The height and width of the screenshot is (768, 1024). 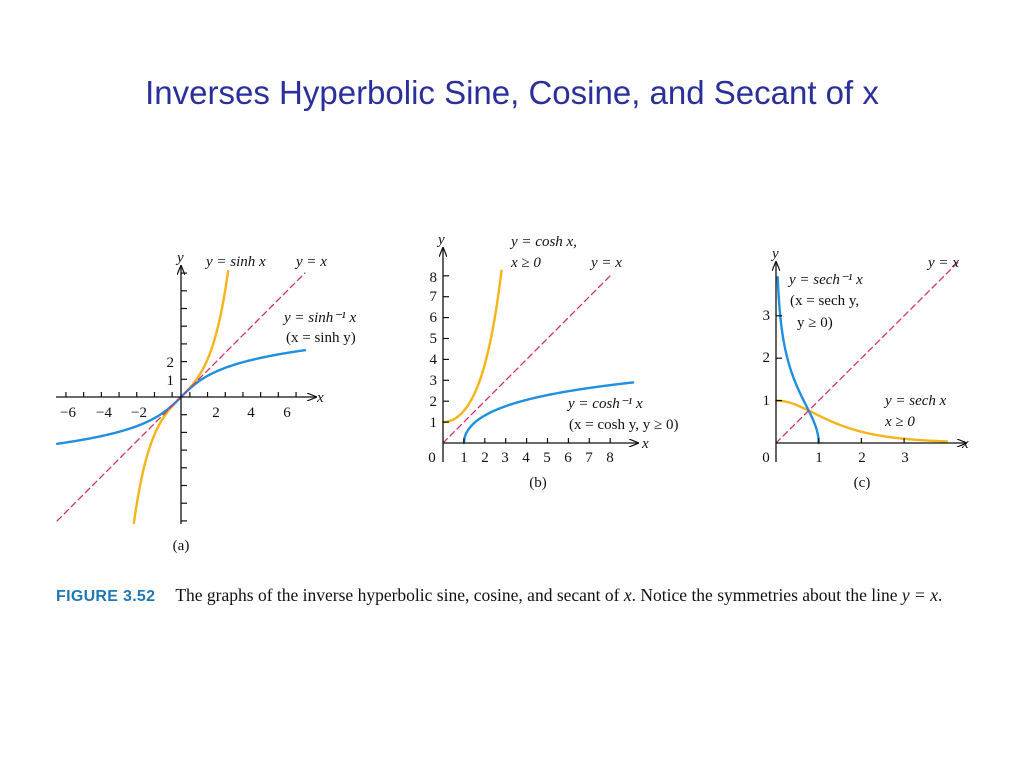 I want to click on panel-a-y-tick-label: 1, so click(x=171, y=381).